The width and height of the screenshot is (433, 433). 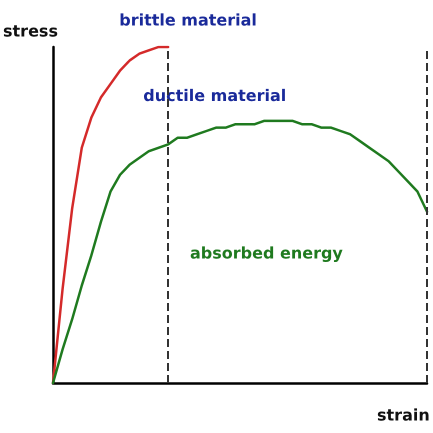 I want to click on series-label: ductile material, so click(x=214, y=95).